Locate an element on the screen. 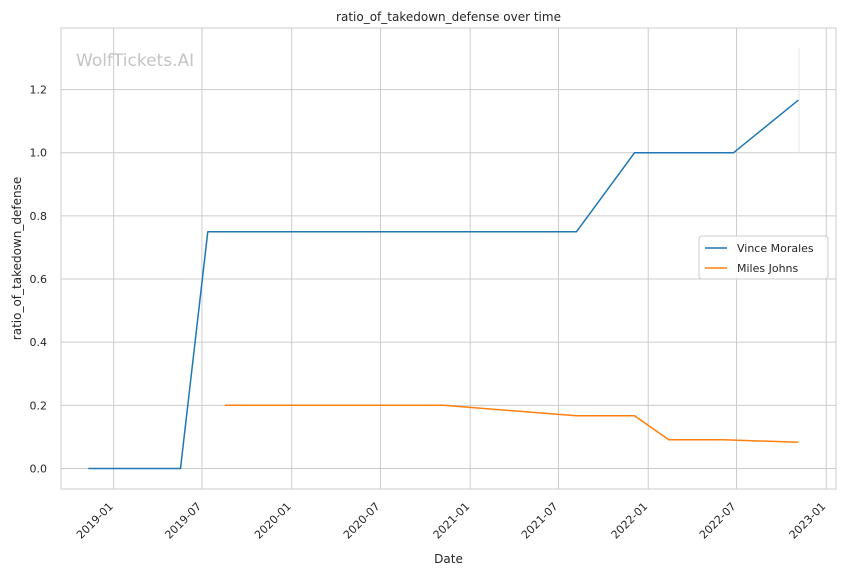  y-axis-label: ratio_of_takedown_defense is located at coordinates (17, 258).